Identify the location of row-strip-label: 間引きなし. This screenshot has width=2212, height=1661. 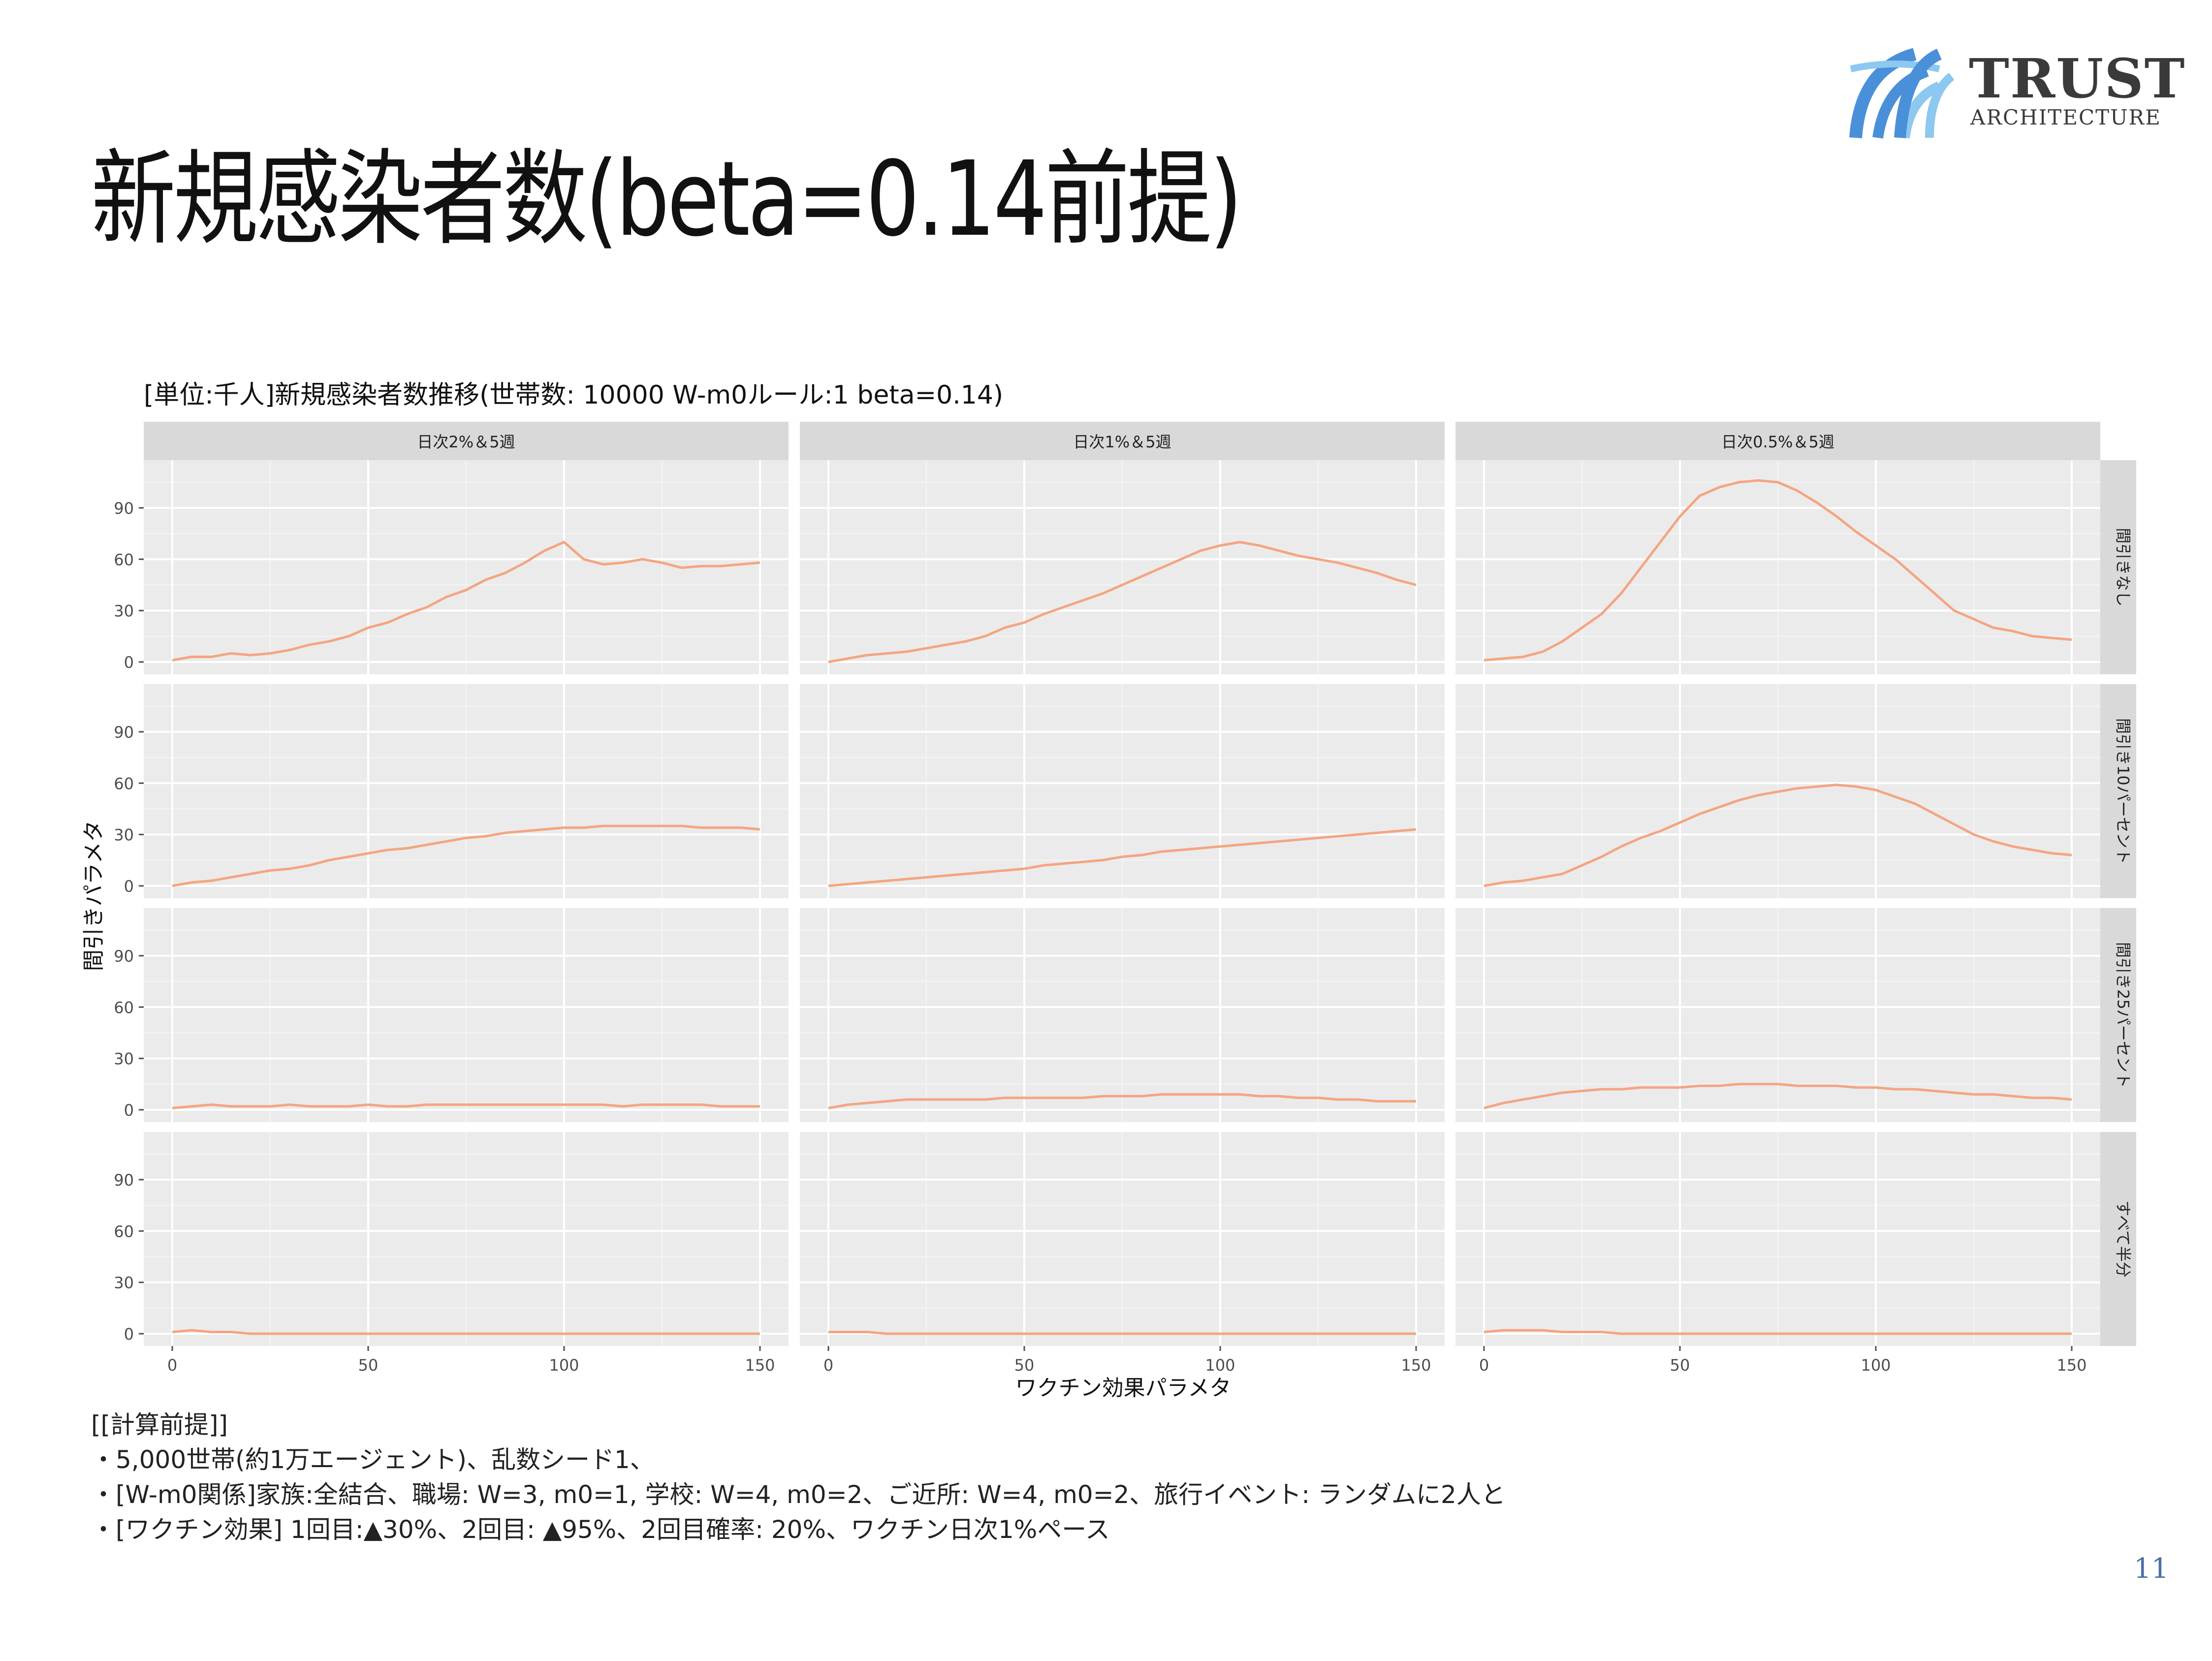
(2123, 567).